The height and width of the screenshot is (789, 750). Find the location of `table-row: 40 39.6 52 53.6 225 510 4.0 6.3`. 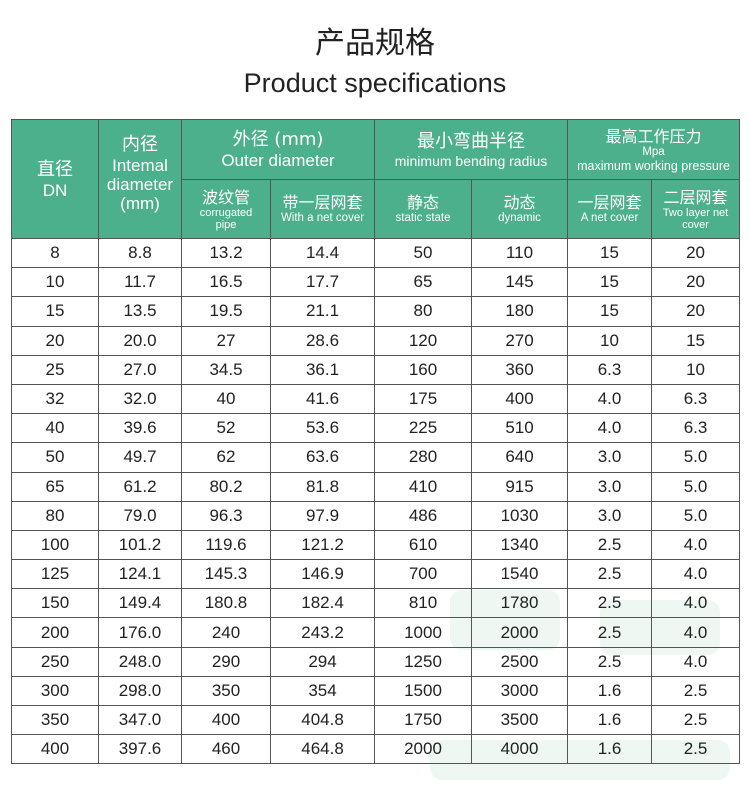

table-row: 40 39.6 52 53.6 225 510 4.0 6.3 is located at coordinates (376, 428).